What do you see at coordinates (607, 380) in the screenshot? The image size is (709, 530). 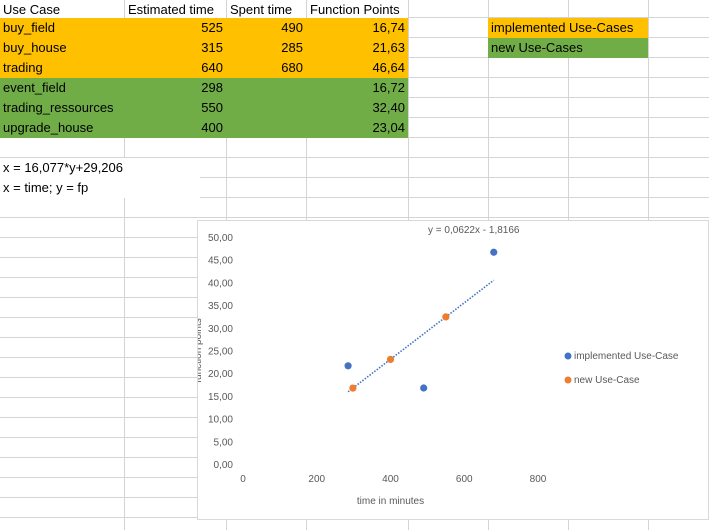 I see `legend-label: new Use-Case` at bounding box center [607, 380].